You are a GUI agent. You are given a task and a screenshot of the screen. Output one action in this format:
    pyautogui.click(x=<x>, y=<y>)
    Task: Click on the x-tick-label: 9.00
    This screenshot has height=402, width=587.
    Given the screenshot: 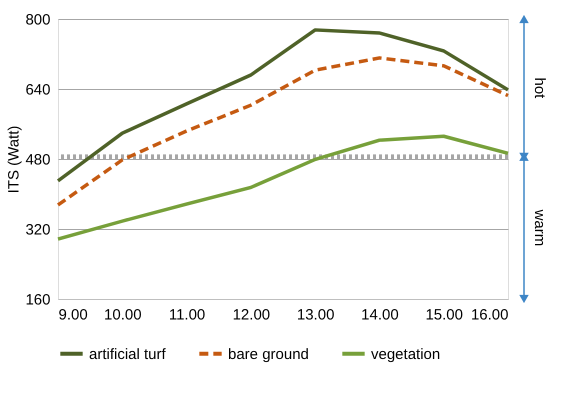 What is the action you would take?
    pyautogui.click(x=73, y=315)
    